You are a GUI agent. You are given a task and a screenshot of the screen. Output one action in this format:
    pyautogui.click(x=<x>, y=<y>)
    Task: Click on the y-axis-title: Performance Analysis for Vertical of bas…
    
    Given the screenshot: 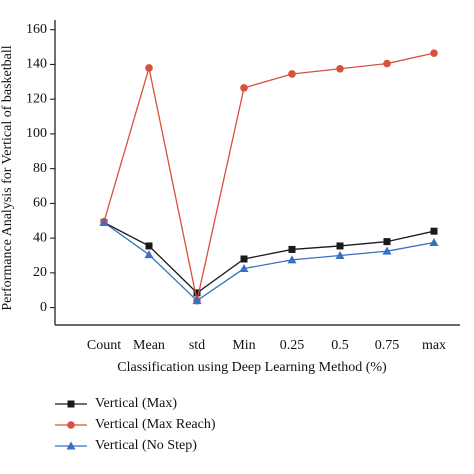 What is the action you would take?
    pyautogui.click(x=7, y=177)
    